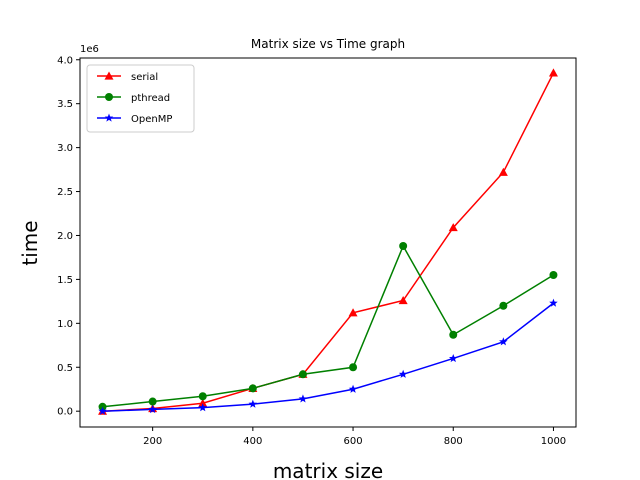 This screenshot has width=640, height=480. I want to click on x-tick-label: 400, so click(252, 441).